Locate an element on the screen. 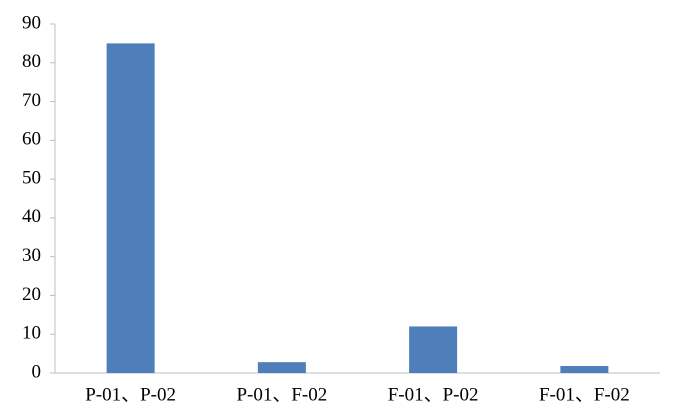 Image resolution: width=682 pixels, height=419 pixels. x-tick-label: F-01、P-02 is located at coordinates (433, 394).